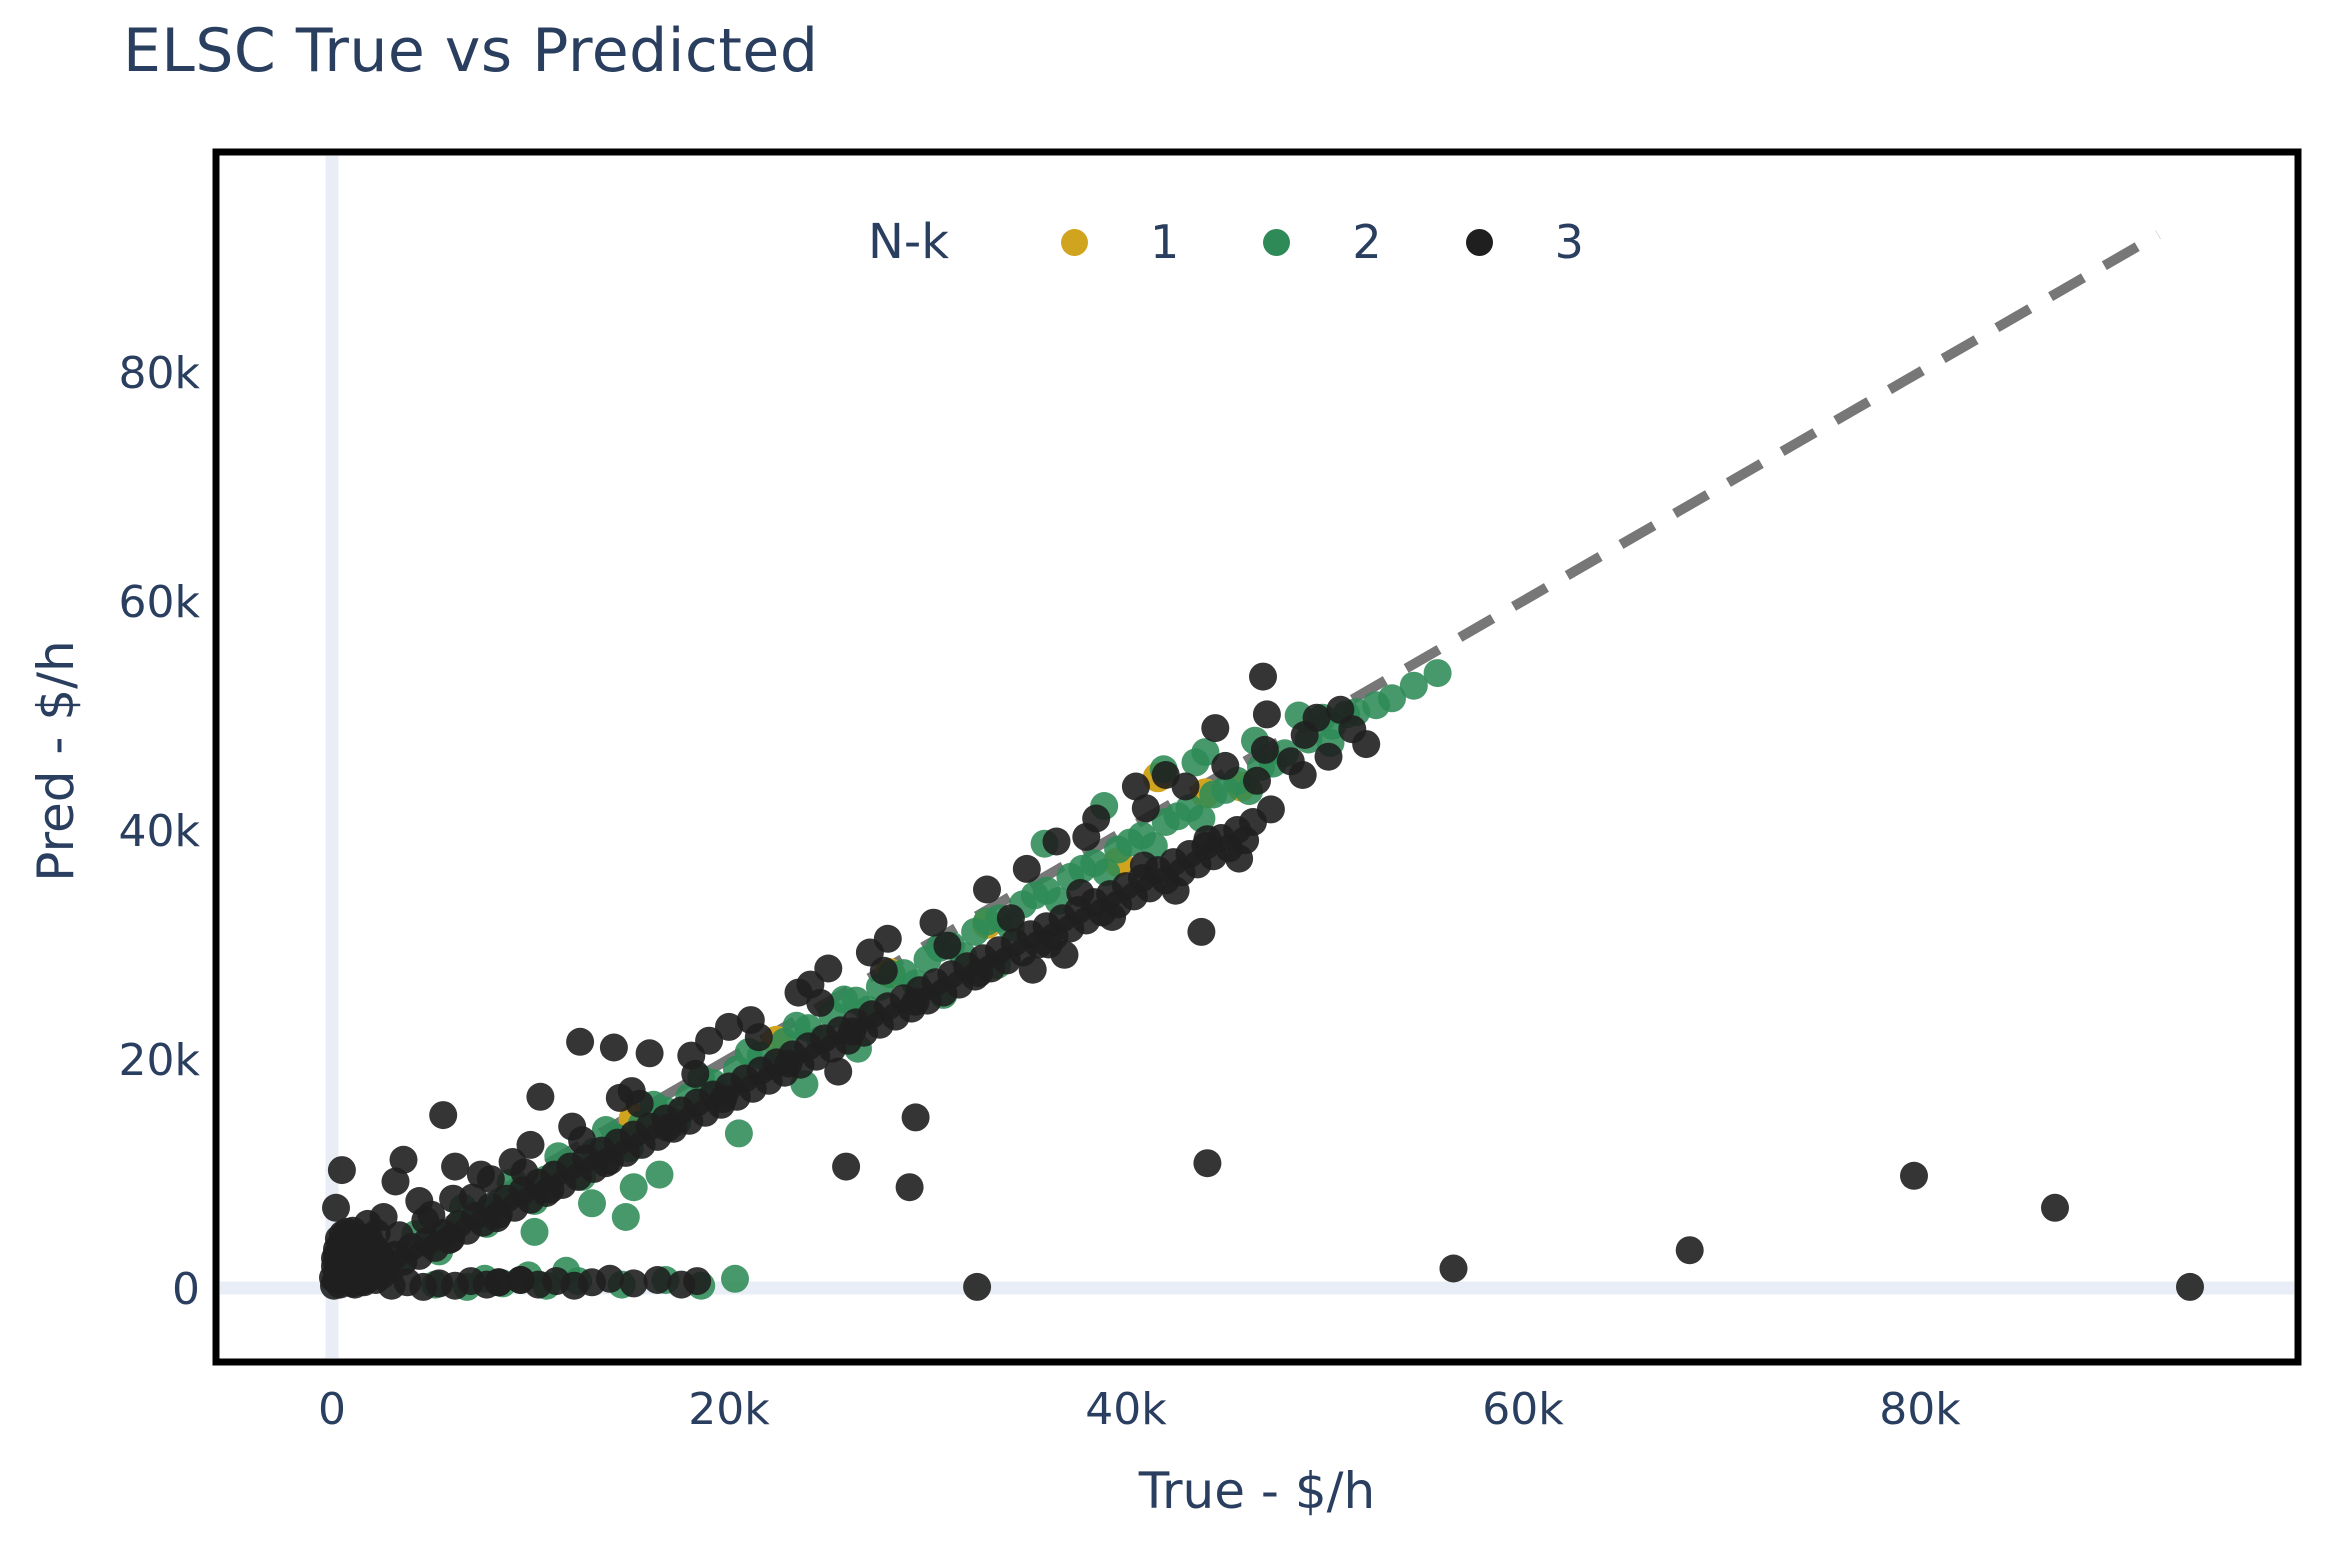 The image size is (2334, 1556). Describe the element at coordinates (1322, 242) in the screenshot. I see `legend-item-nk2: 2` at that location.